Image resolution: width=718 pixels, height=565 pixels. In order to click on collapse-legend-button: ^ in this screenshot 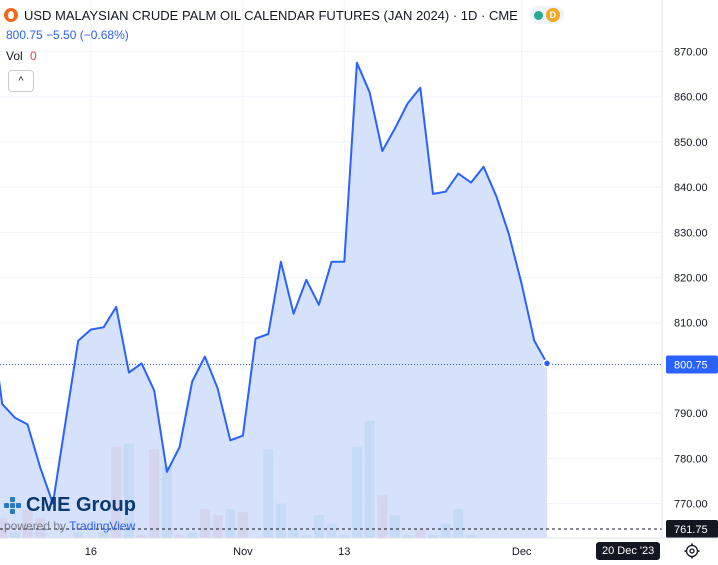, I will do `click(21, 81)`.